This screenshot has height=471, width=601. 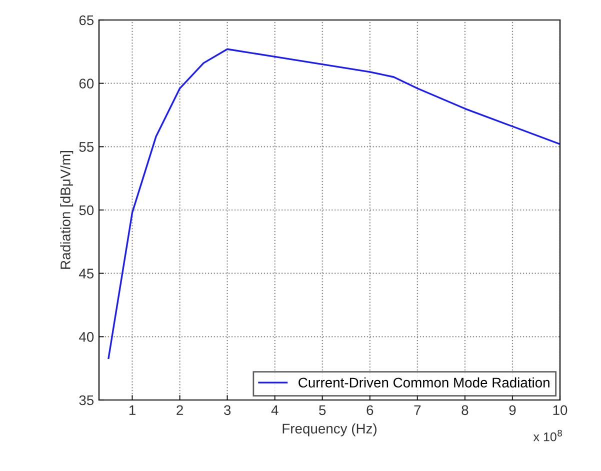 I want to click on y-tick-label: 55, so click(x=86, y=147).